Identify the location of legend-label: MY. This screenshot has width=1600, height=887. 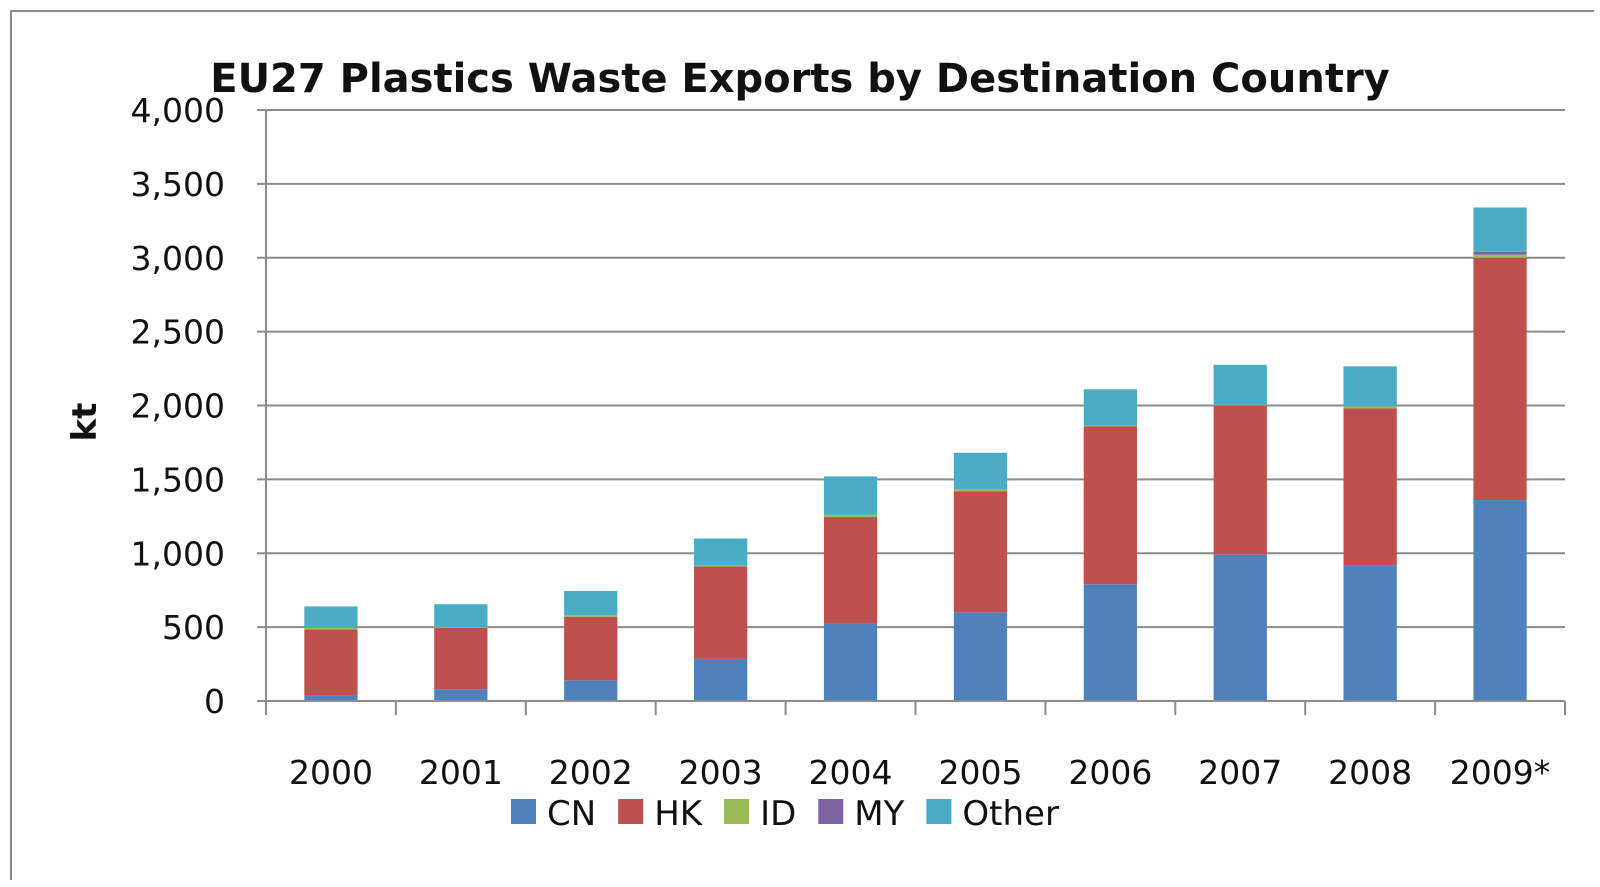
(879, 814).